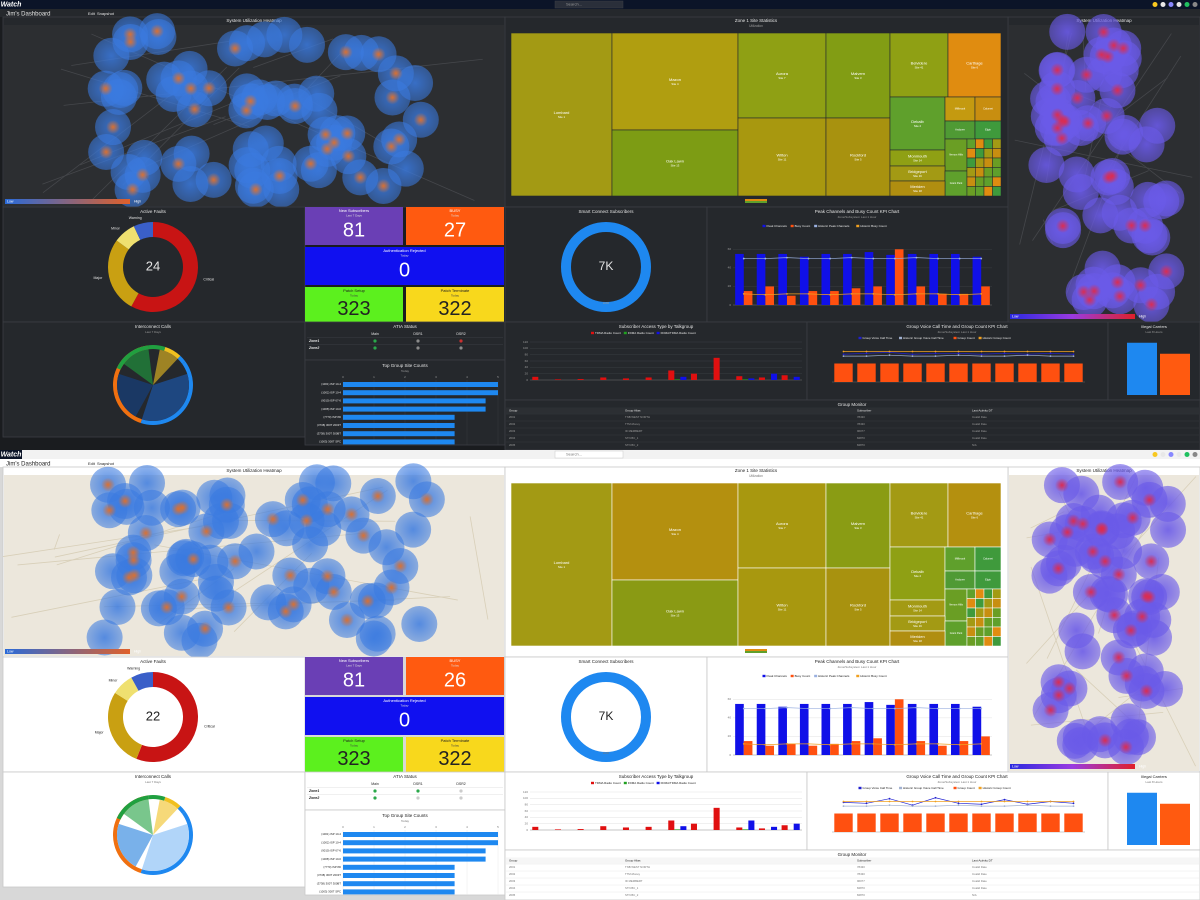  I want to click on line-series, so click(862, 708).